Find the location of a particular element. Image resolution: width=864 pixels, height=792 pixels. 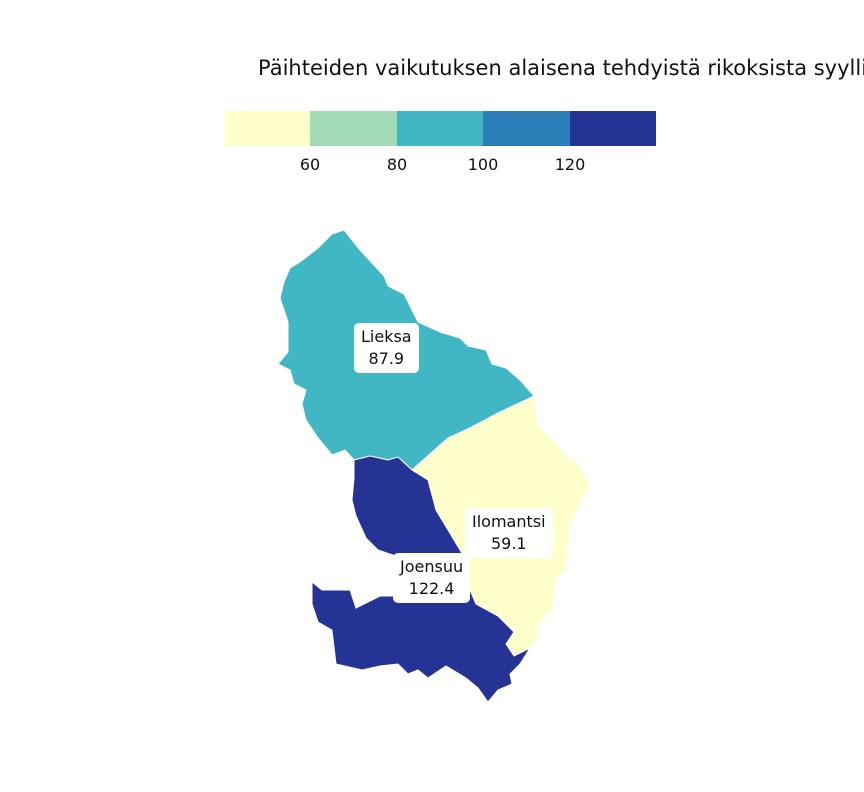

ilomantsi-label-value: 59.1 is located at coordinates (508, 543).